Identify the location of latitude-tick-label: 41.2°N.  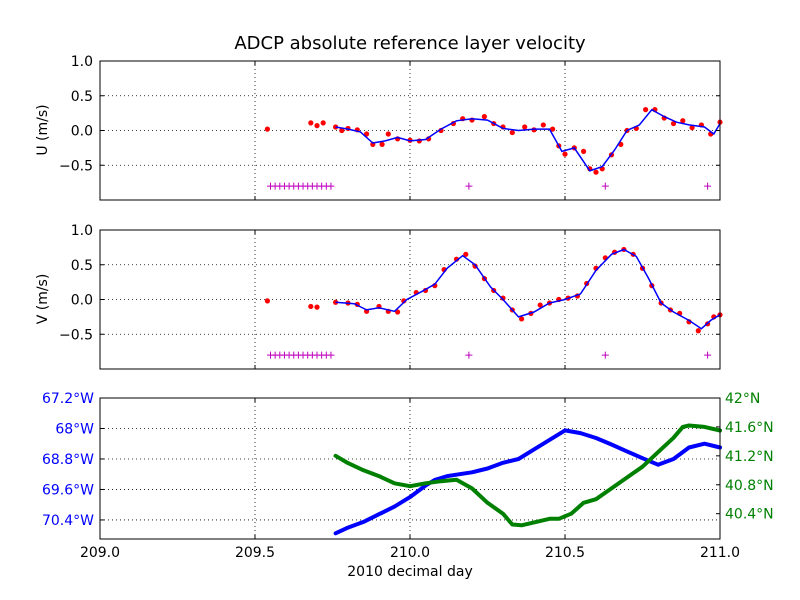
(749, 457).